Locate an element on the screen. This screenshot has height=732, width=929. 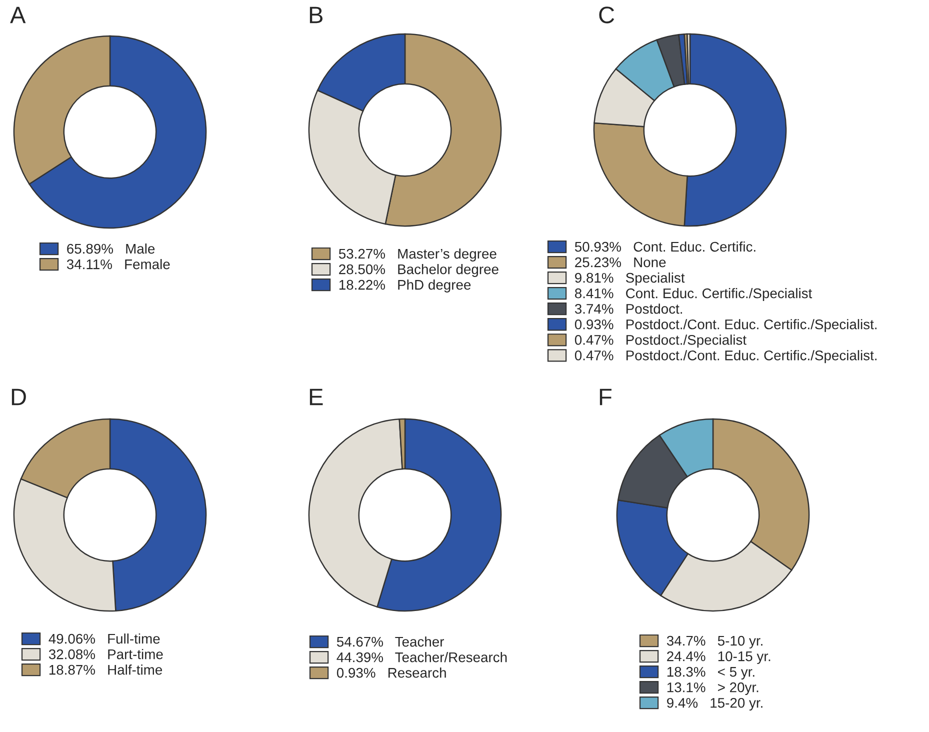
legend-label: 49.06% Full-time is located at coordinates (104, 638).